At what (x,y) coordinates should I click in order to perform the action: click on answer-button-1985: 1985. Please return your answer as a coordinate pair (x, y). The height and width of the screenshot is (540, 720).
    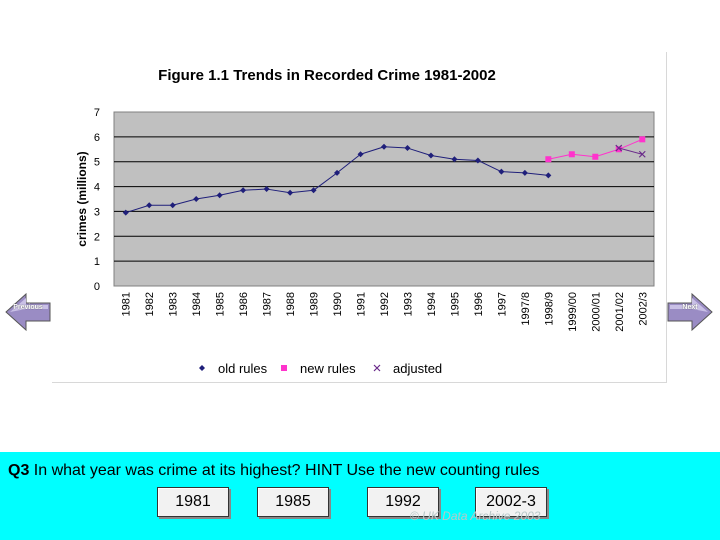
    Looking at the image, I should click on (293, 502).